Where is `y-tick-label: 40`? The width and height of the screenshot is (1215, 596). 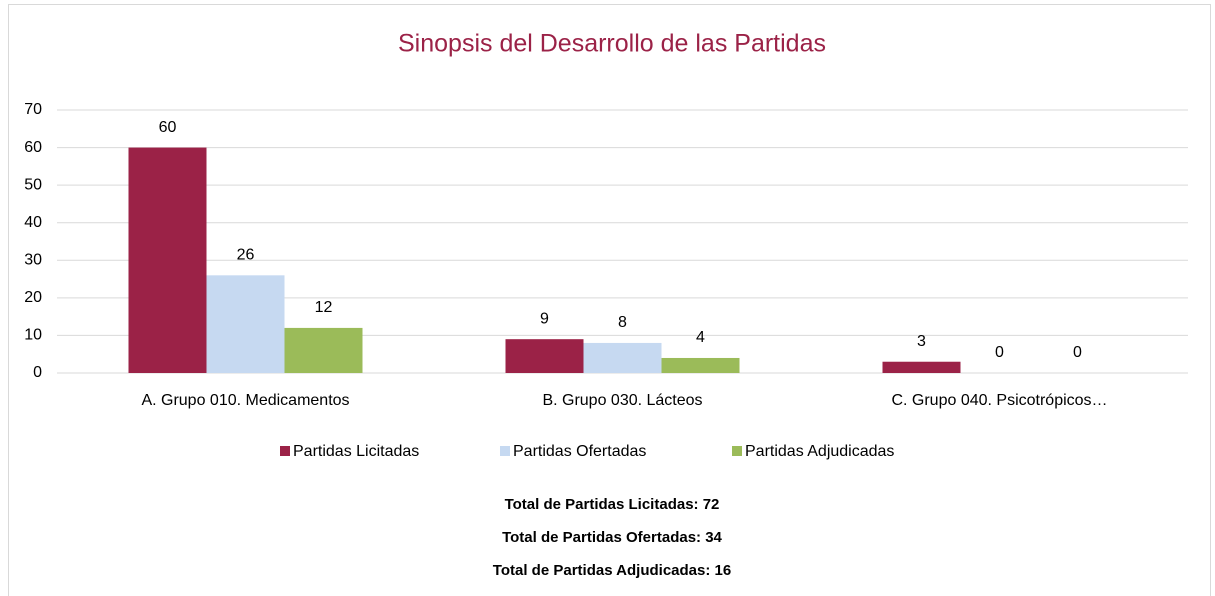
y-tick-label: 40 is located at coordinates (33, 222).